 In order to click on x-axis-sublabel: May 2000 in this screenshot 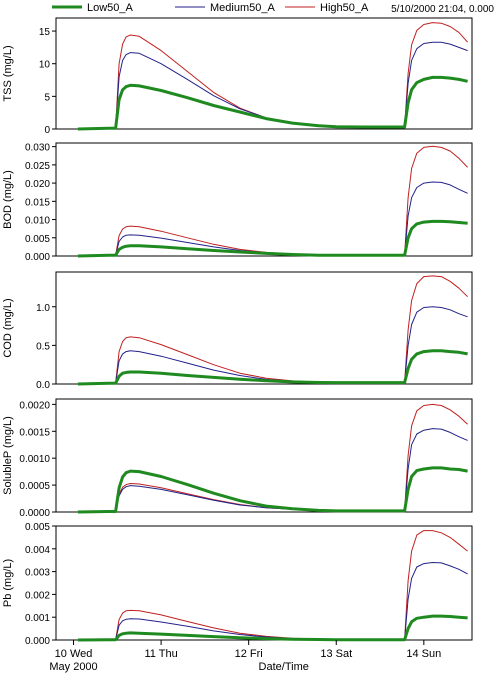, I will do `click(73, 667)`.